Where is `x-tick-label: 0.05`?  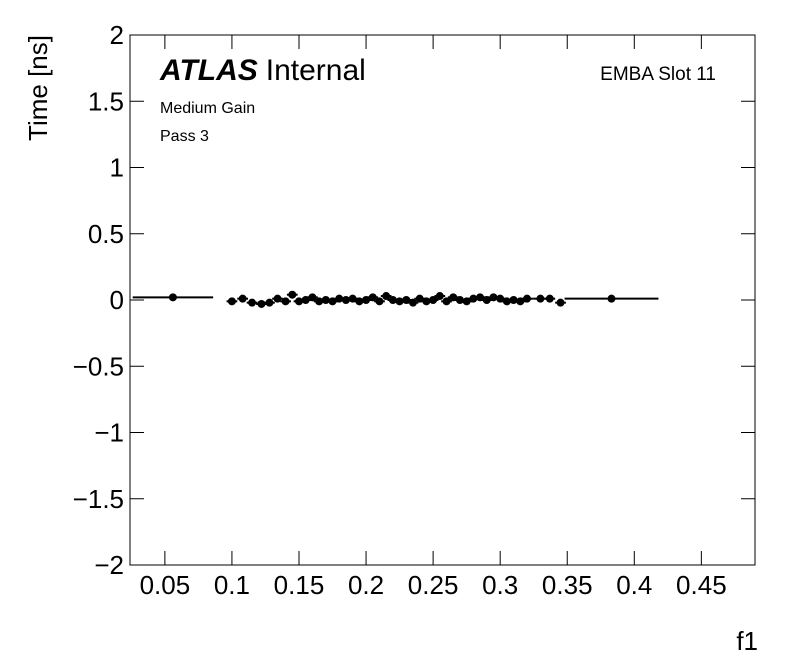
x-tick-label: 0.05 is located at coordinates (165, 585).